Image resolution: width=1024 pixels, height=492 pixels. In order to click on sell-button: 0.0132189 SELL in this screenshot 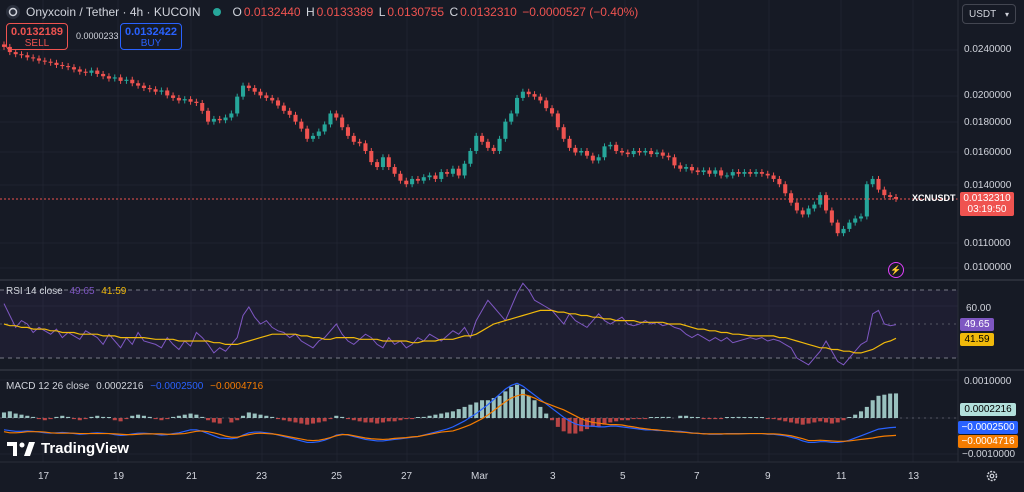, I will do `click(37, 36)`.